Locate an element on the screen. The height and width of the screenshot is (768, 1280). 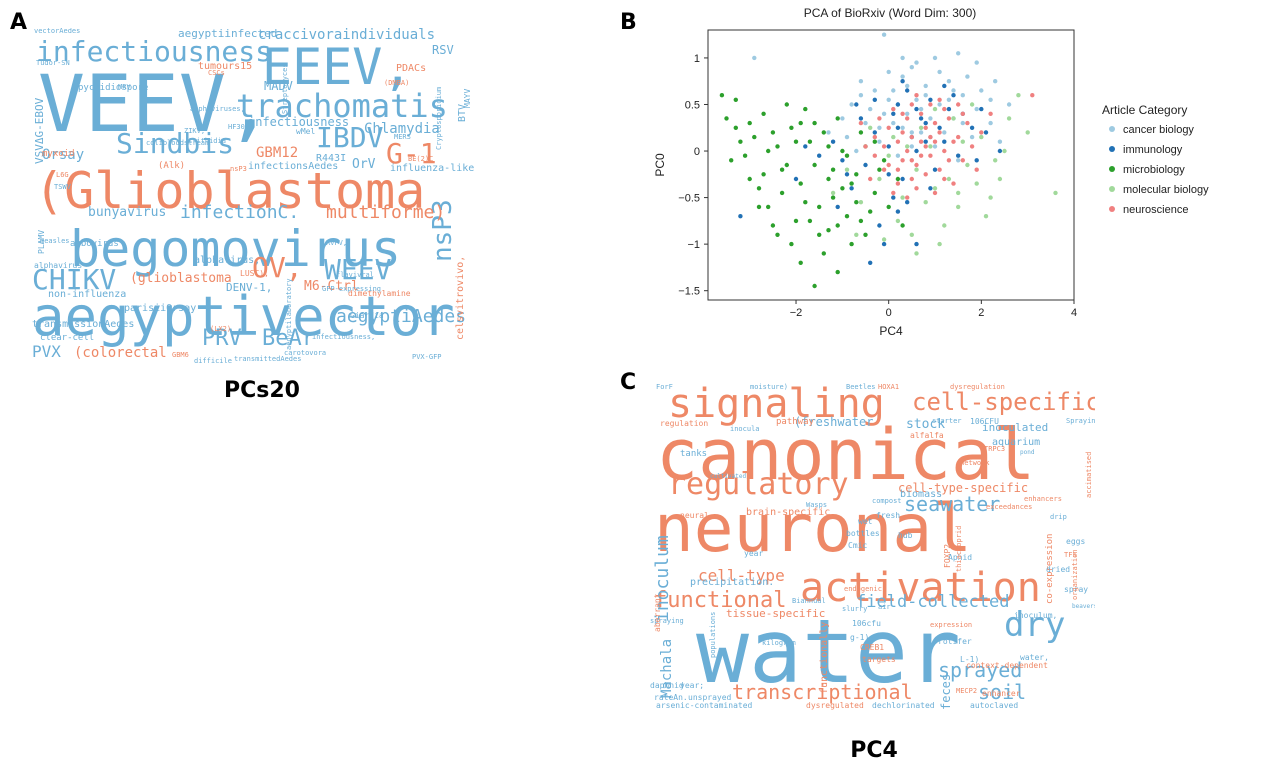
cloud-word: trachomatis is located at coordinates (342, 106).